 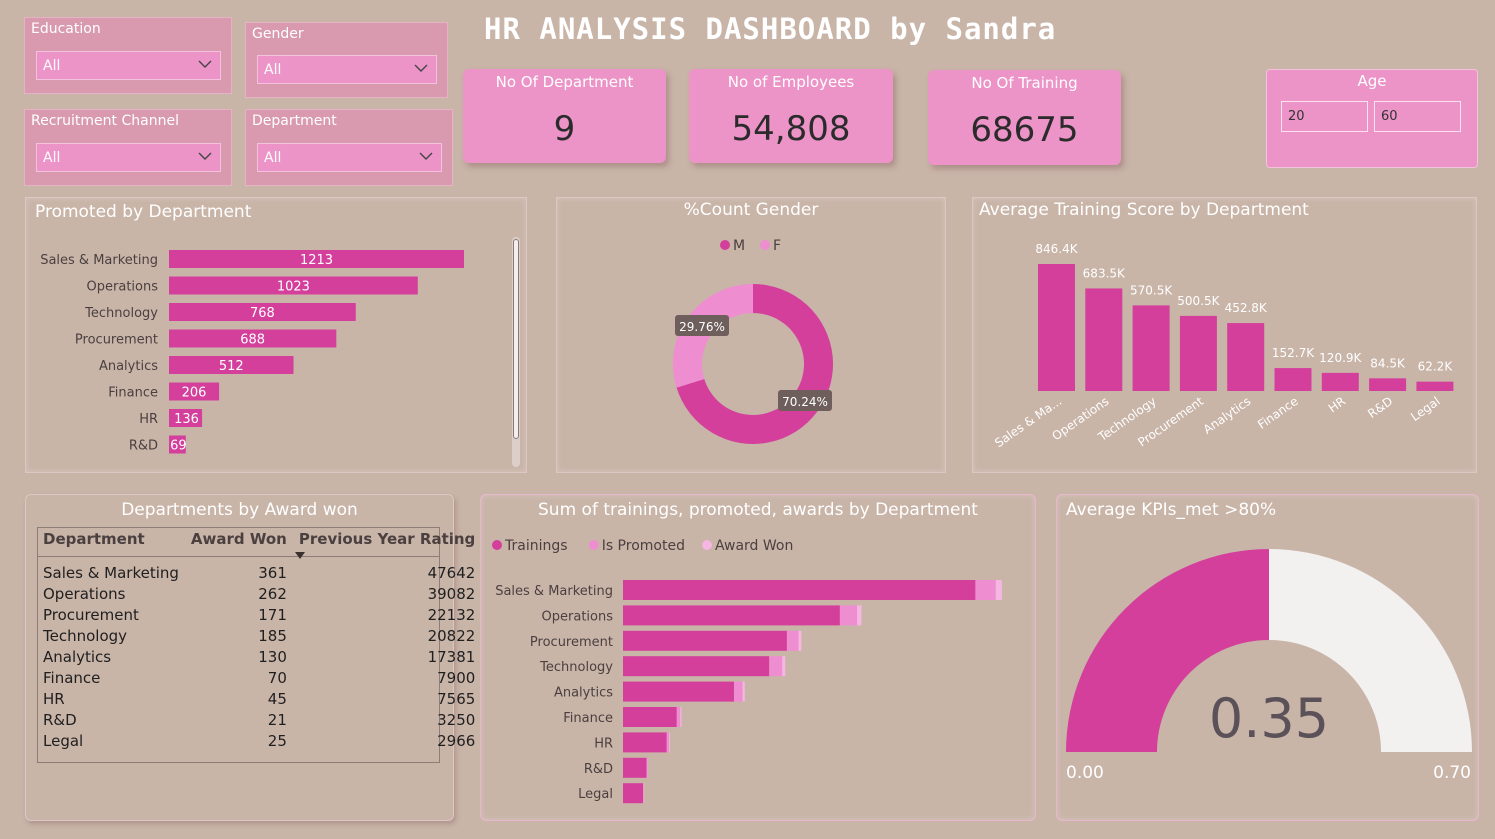 What do you see at coordinates (259, 656) in the screenshot?
I see `table-row: Analytics 130 17381` at bounding box center [259, 656].